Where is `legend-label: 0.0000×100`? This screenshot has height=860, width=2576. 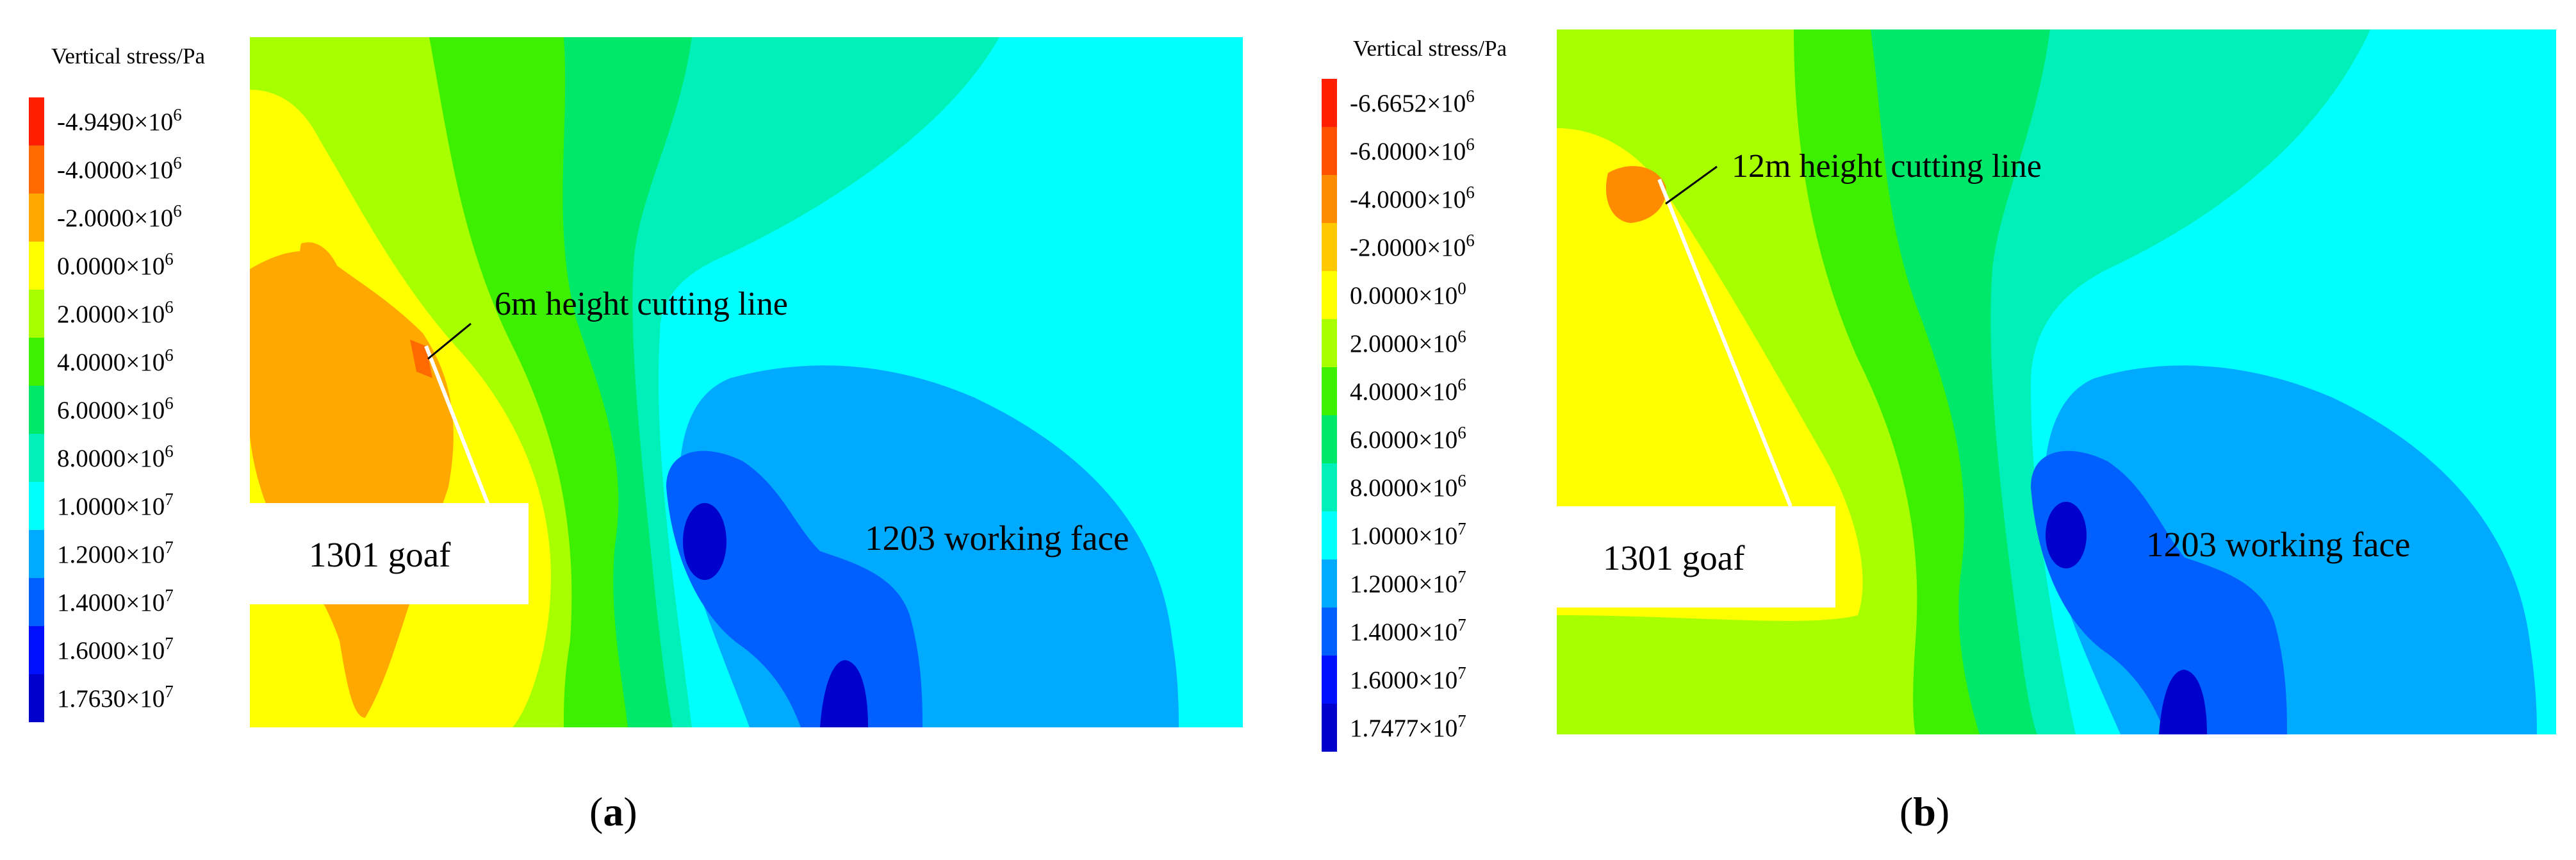 legend-label: 0.0000×100 is located at coordinates (1408, 294).